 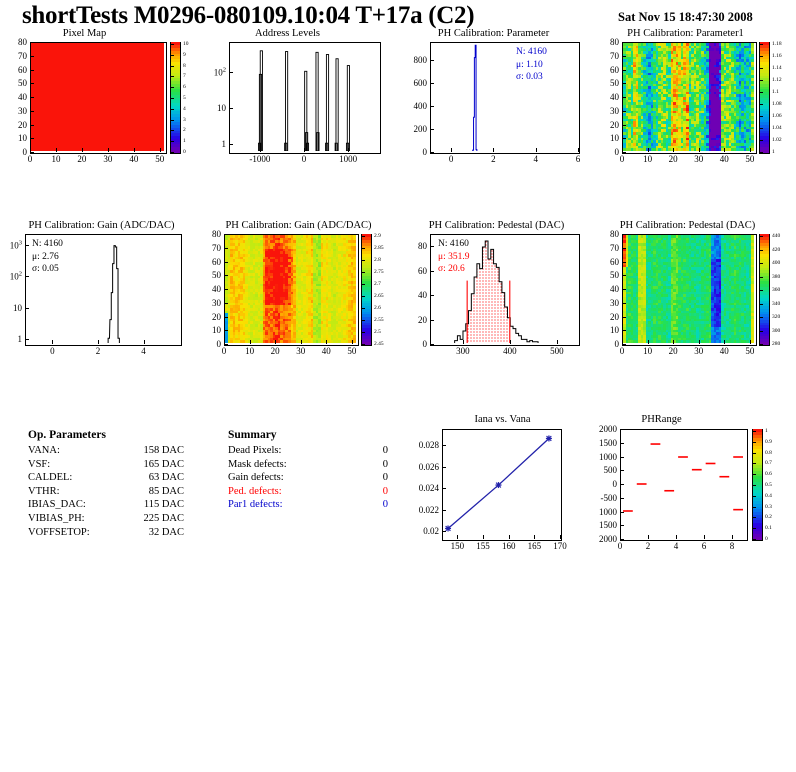 What do you see at coordinates (45, 269) in the screenshot?
I see `stat-sigma: σ: 0.05` at bounding box center [45, 269].